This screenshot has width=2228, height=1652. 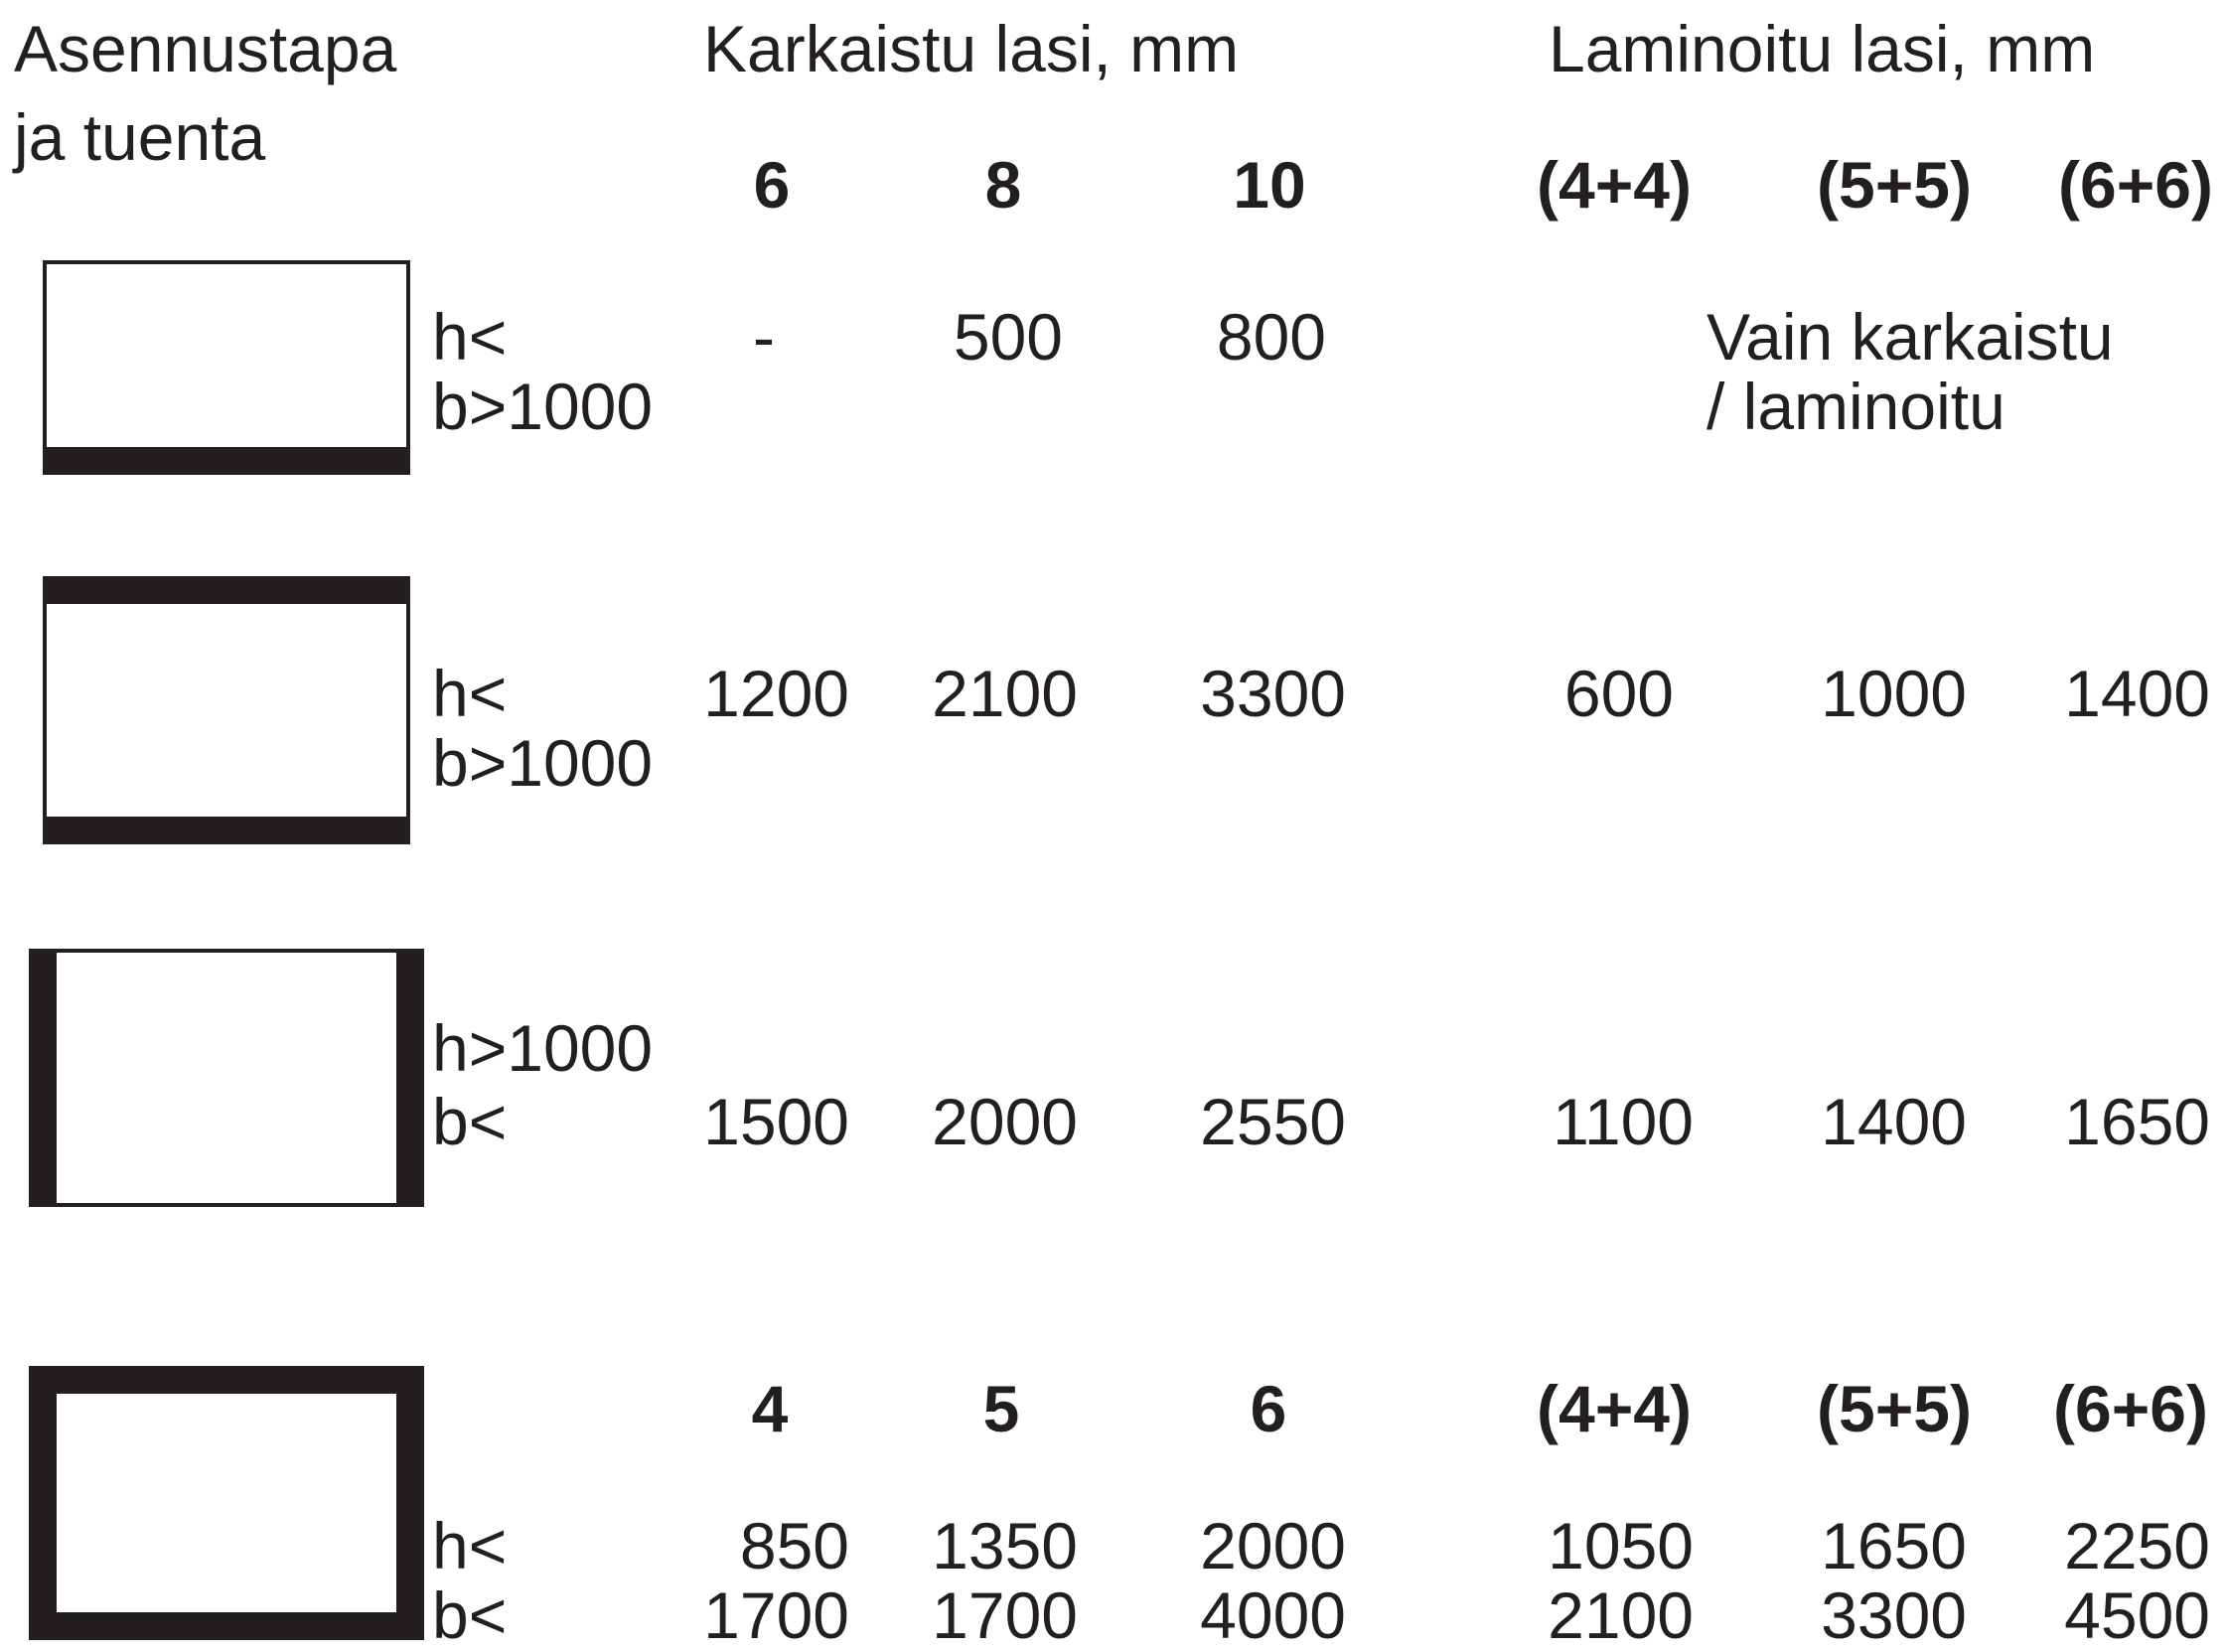 What do you see at coordinates (226, 710) in the screenshot?
I see `top-bottom-edge-support-icon` at bounding box center [226, 710].